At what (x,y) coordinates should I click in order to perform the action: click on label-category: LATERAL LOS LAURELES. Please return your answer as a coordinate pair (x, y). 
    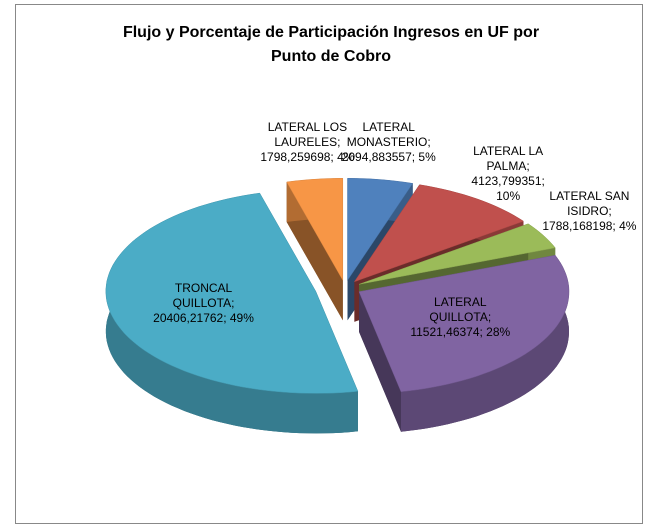
    Looking at the image, I should click on (307, 134).